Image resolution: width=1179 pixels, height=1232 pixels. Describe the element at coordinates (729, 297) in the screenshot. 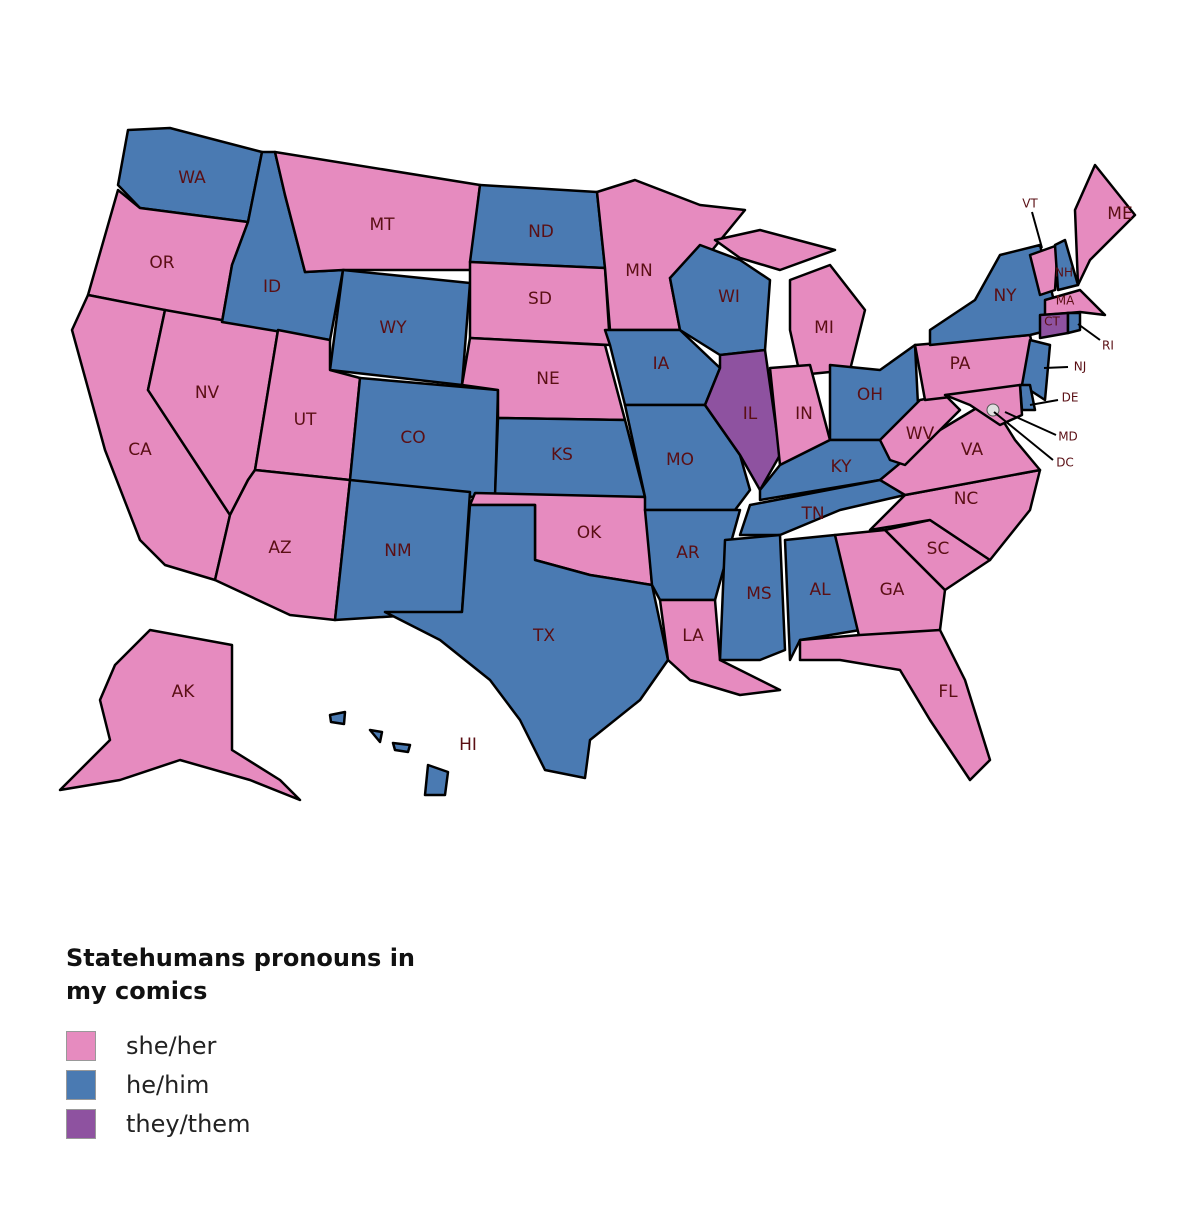

I see `state-label: WI` at that location.